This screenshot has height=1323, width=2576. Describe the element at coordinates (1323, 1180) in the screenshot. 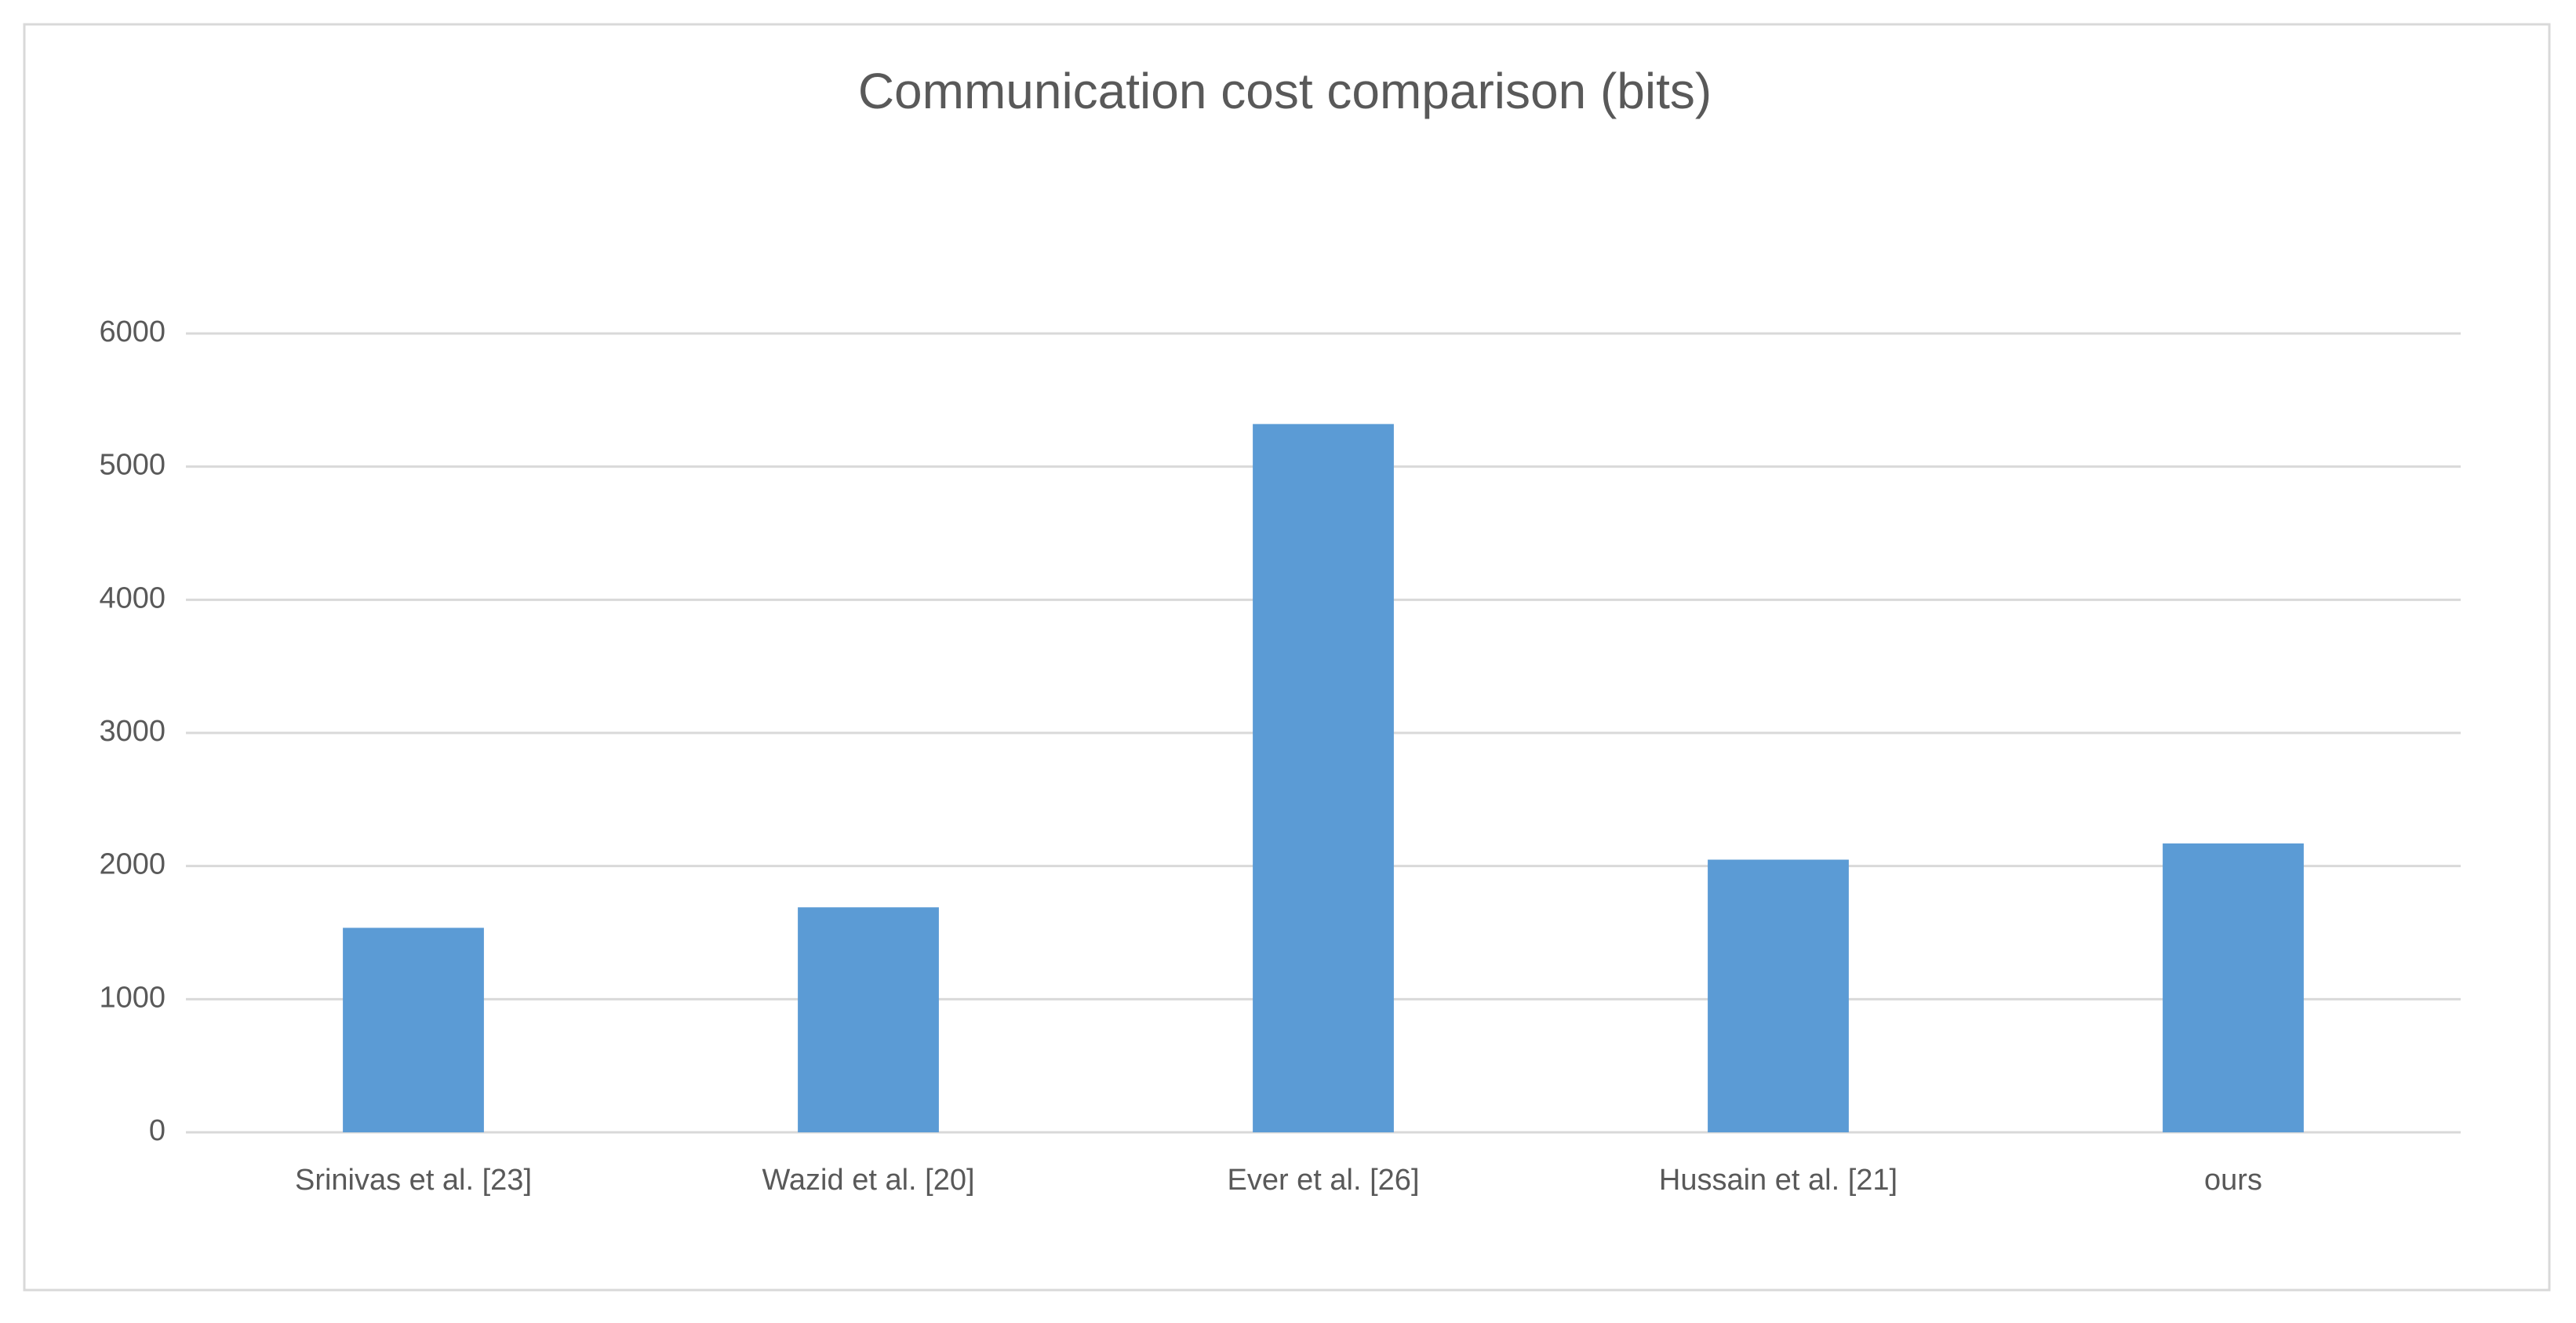

I see `x-tick-label: Ever et al. [26]` at that location.